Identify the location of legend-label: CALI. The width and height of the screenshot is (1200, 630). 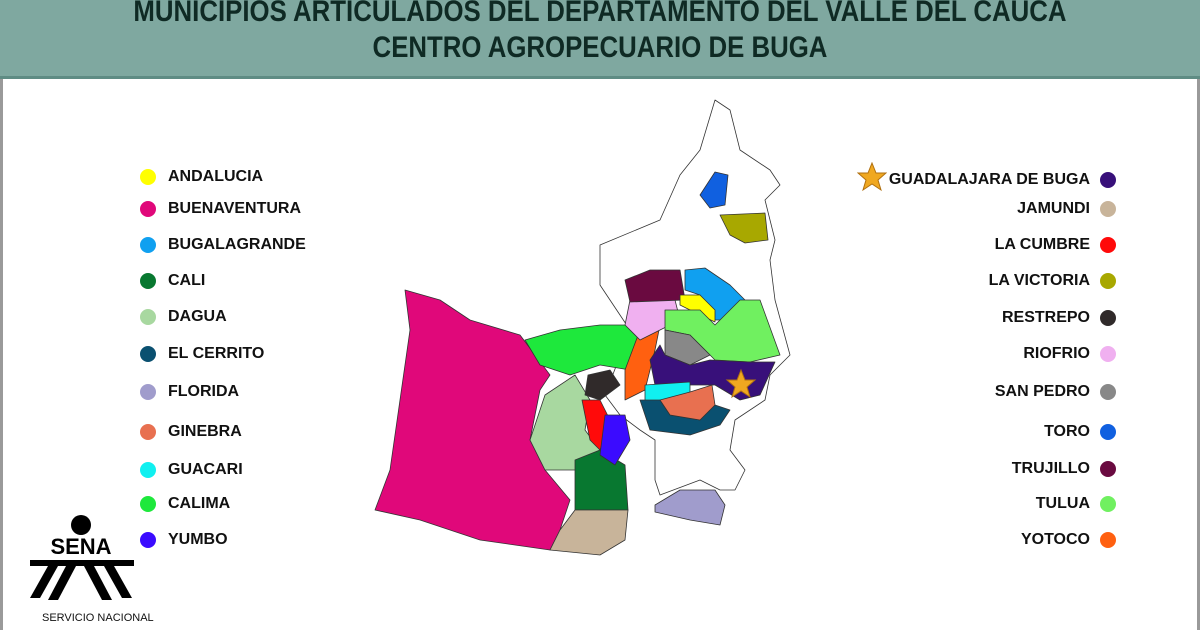
(187, 280).